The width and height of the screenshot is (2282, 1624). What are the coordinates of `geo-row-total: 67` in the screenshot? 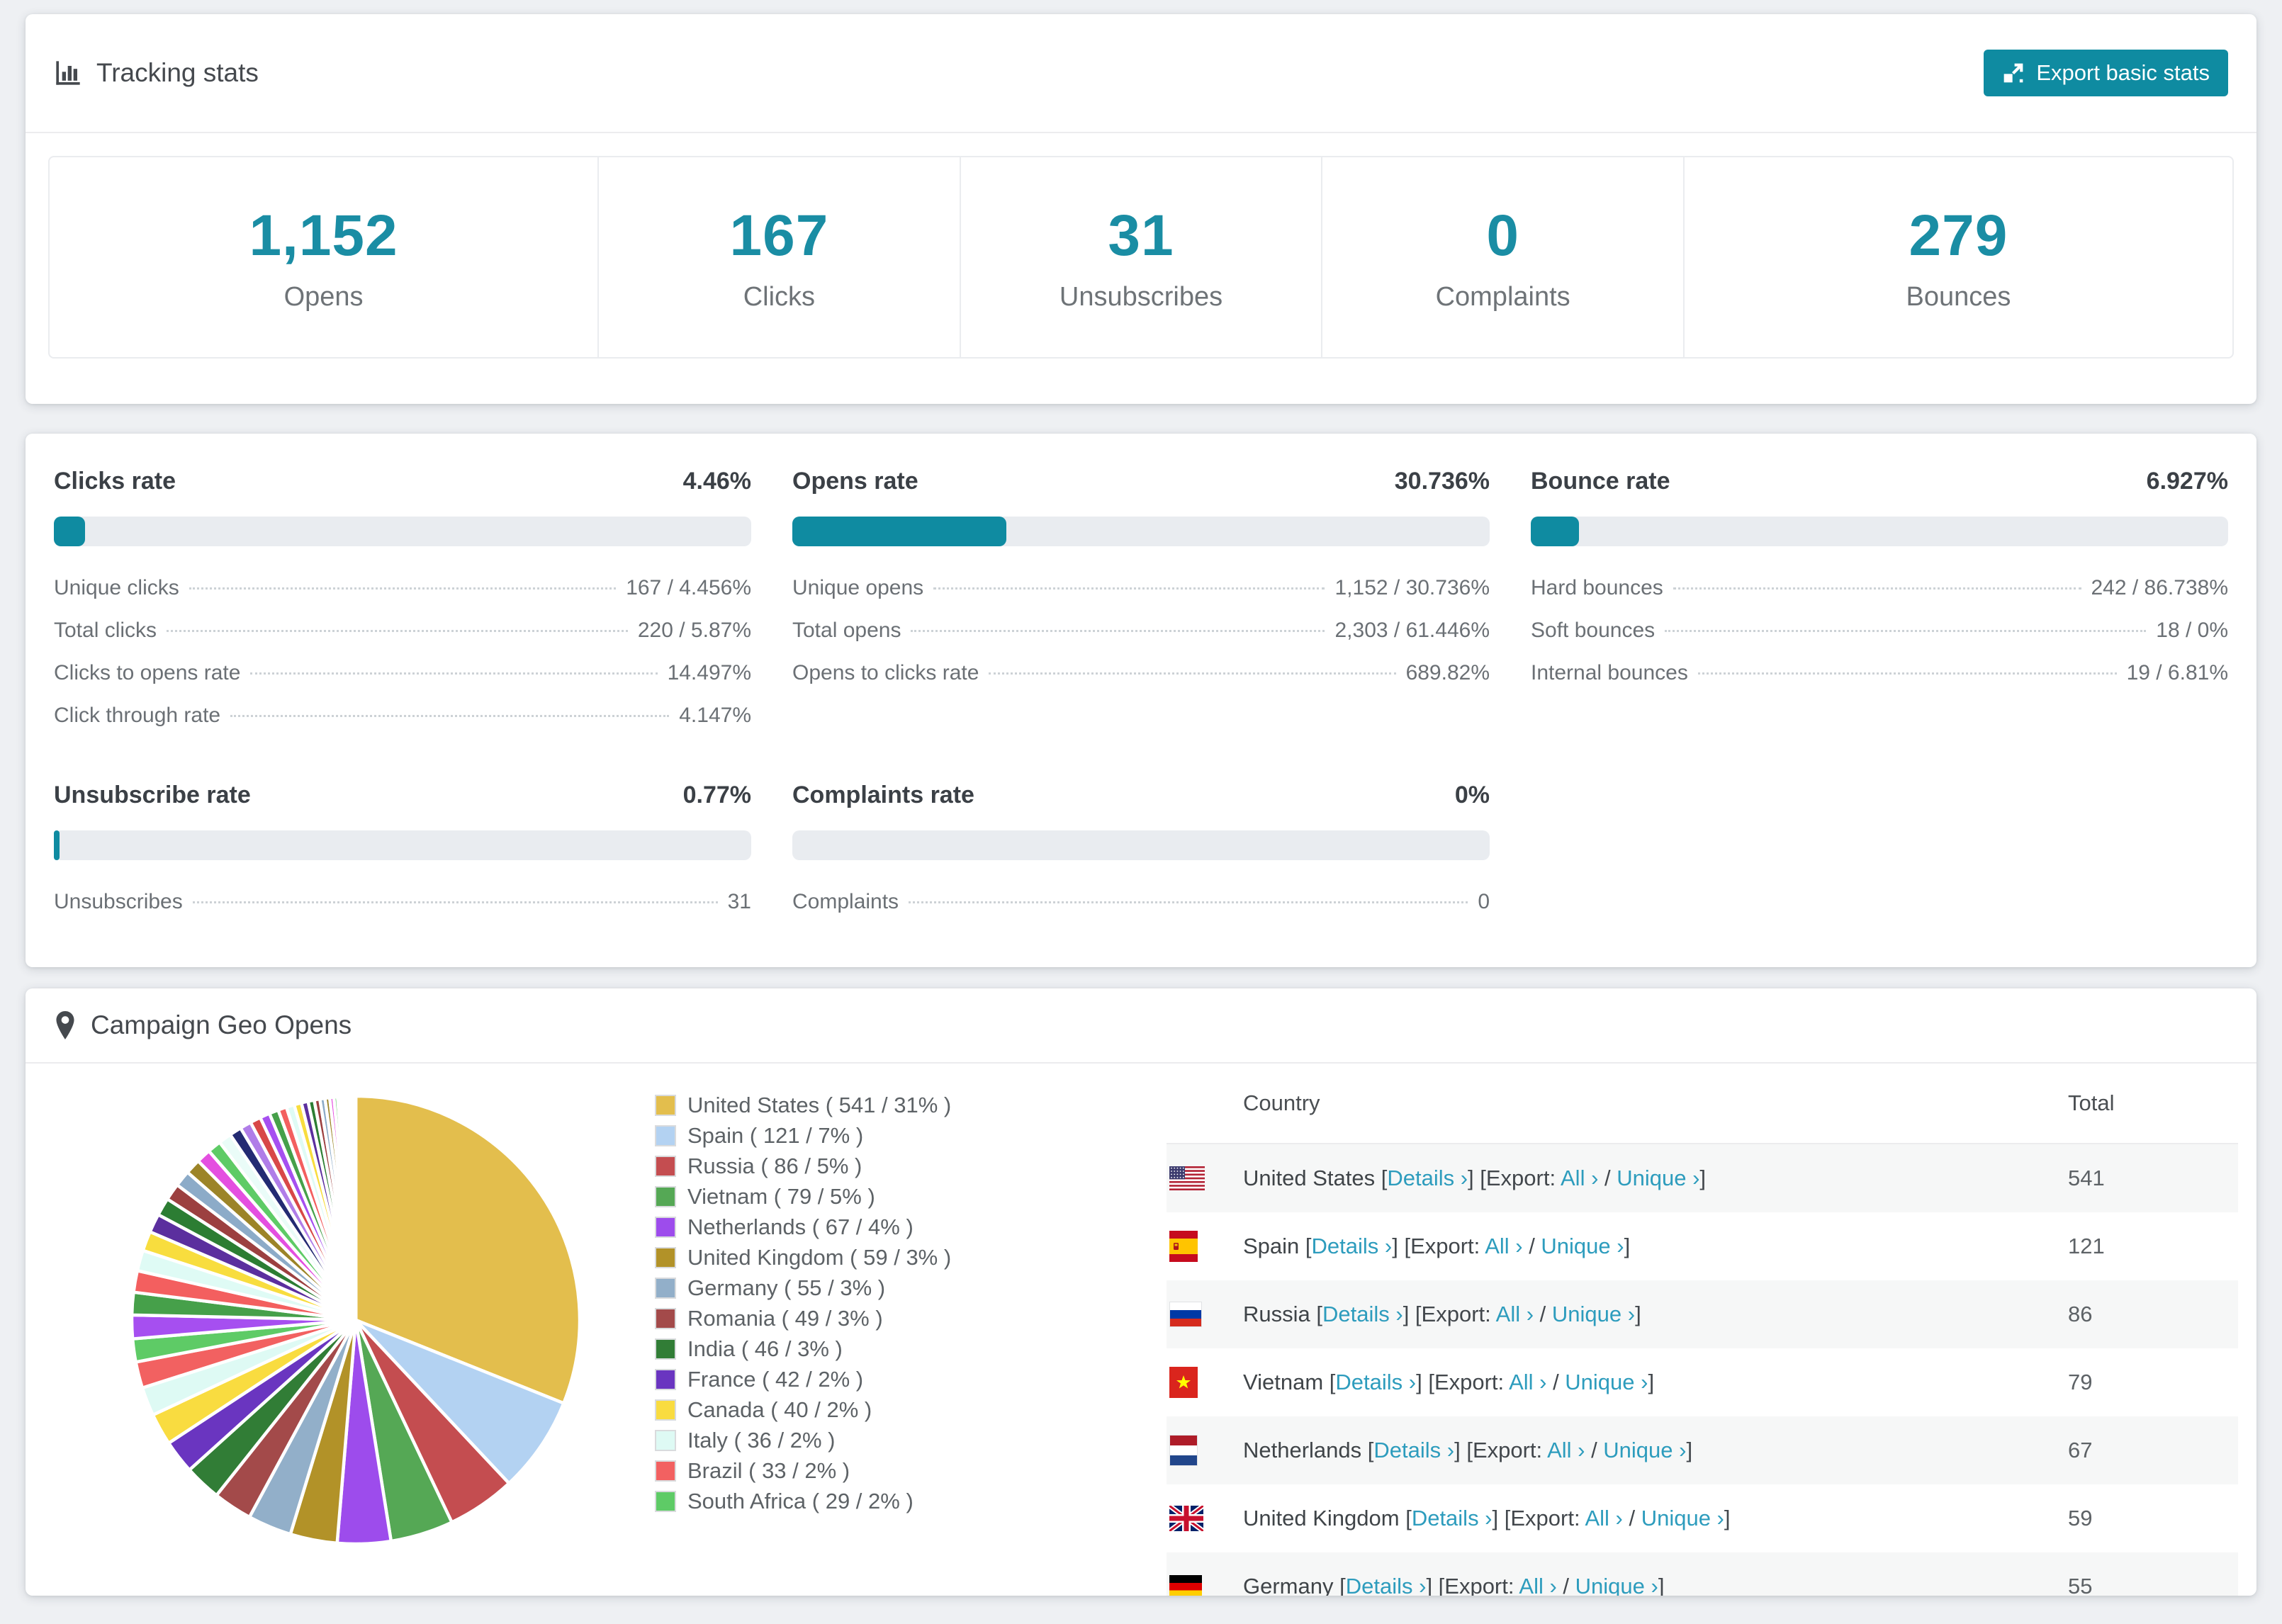 It's located at (2080, 1450).